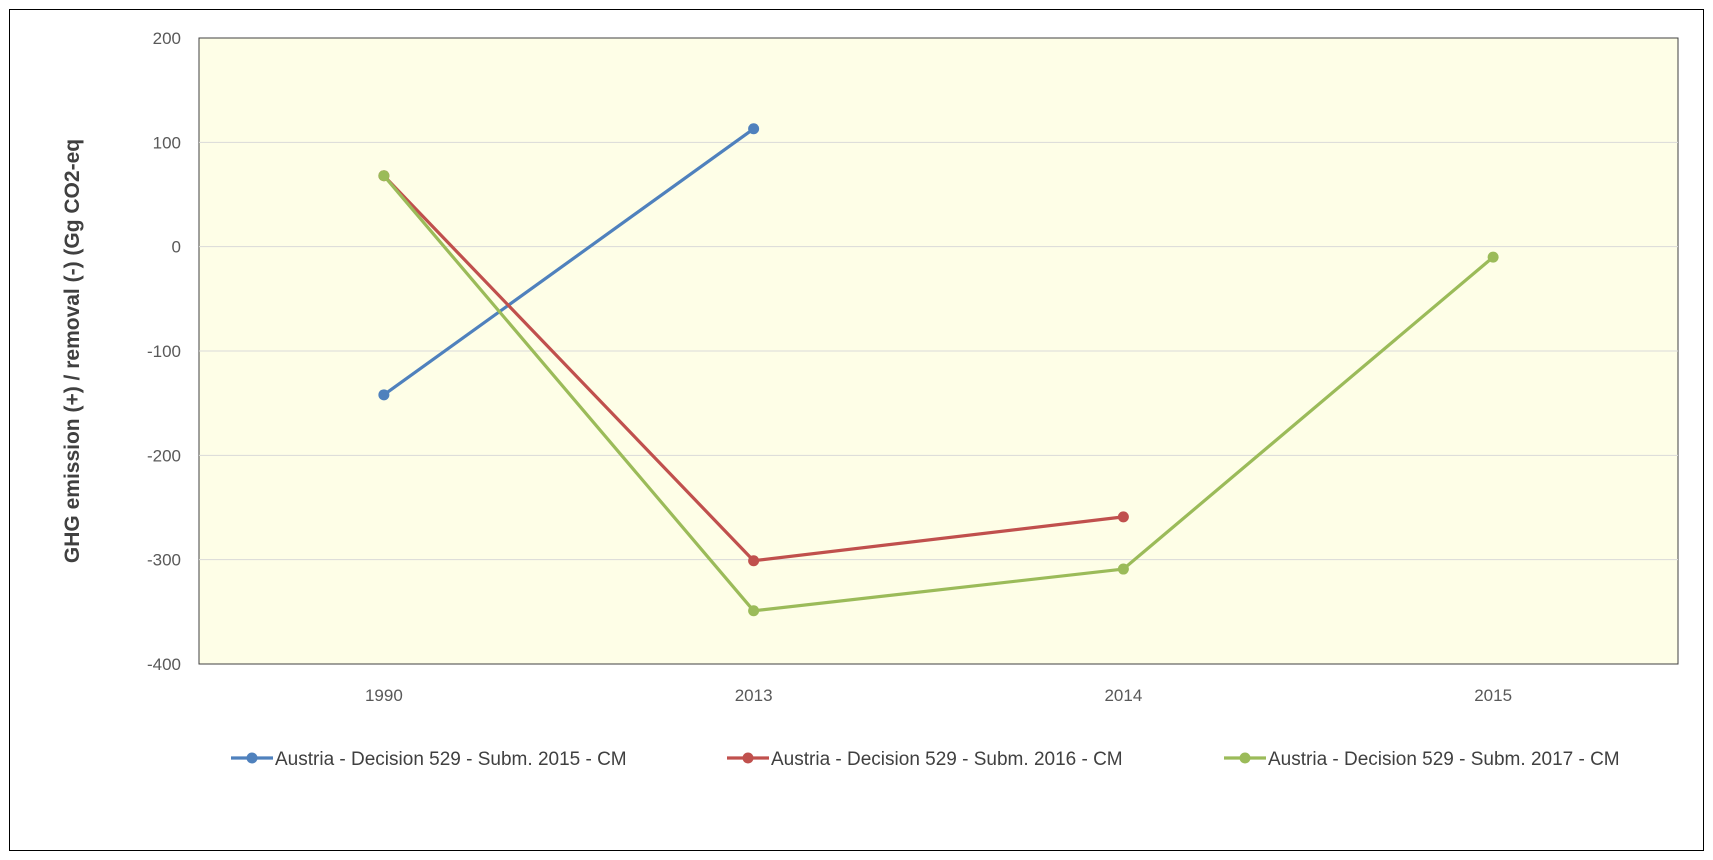 Image resolution: width=1713 pixels, height=860 pixels. I want to click on legend-item: Austria - Decision 529 - Subm. 2015 - CM, so click(429, 759).